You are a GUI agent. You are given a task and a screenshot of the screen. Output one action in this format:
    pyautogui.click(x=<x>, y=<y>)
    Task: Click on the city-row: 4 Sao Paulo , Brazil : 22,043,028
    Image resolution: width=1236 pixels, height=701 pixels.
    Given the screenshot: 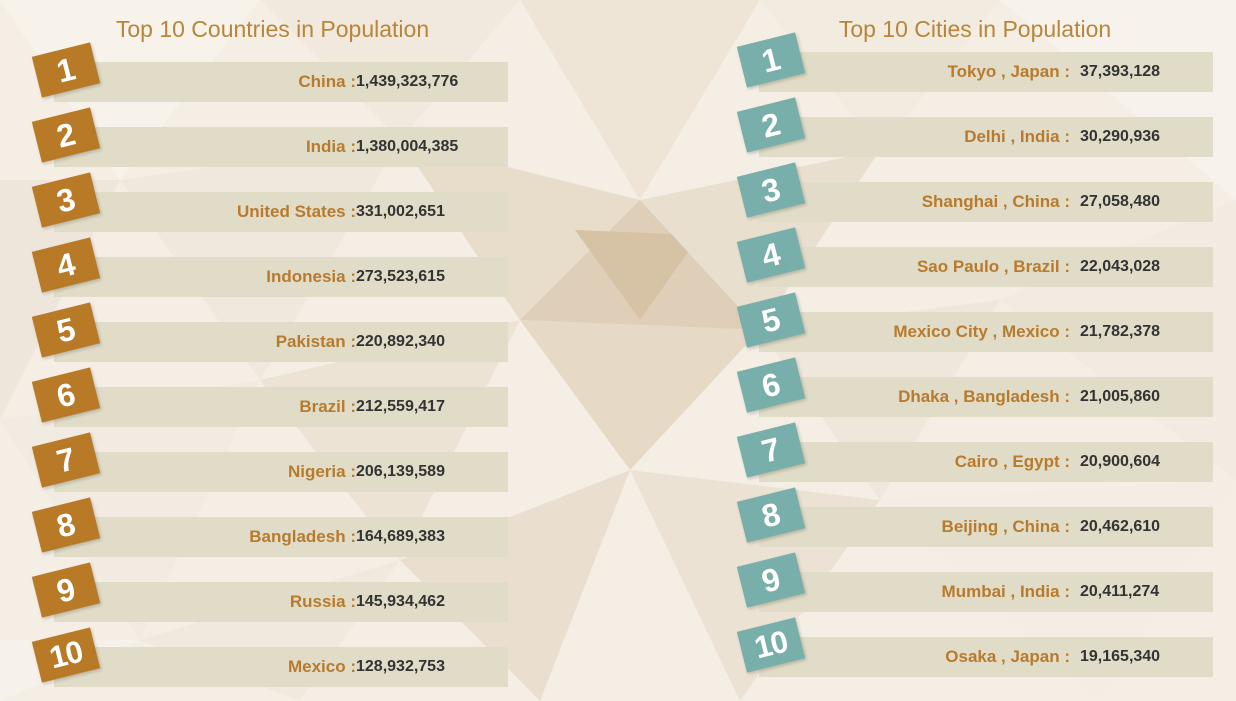 What is the action you would take?
    pyautogui.click(x=975, y=262)
    